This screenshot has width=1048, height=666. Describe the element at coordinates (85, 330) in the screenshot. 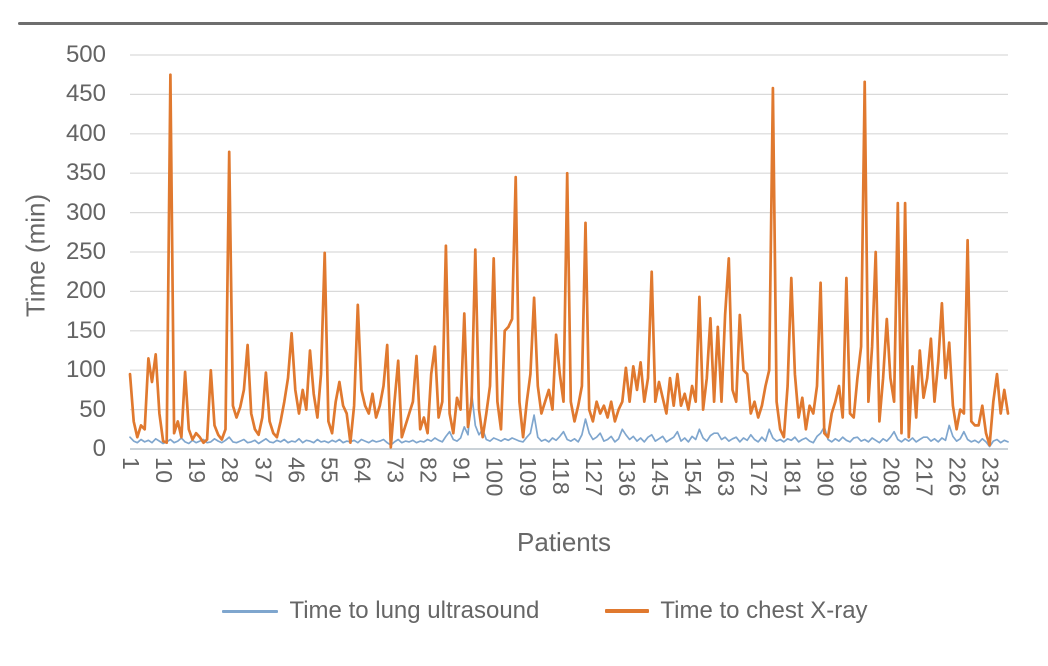

I see `y-tick-label: 150` at that location.